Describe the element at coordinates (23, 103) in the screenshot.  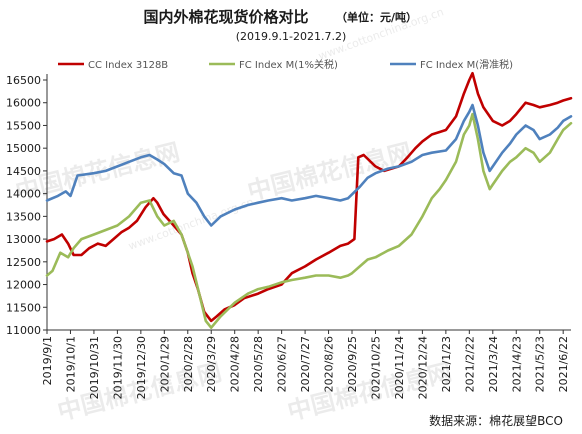
I see `y-tick-label: 16000` at that location.